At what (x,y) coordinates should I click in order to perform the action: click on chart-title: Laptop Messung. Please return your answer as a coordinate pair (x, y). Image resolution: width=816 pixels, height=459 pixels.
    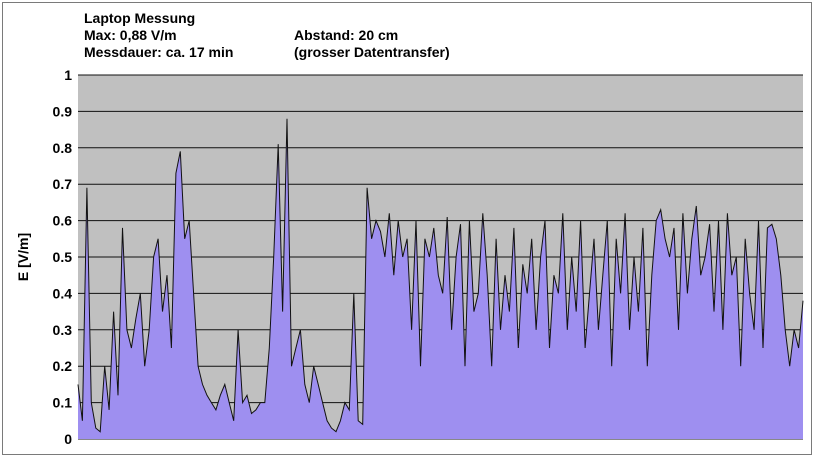
    Looking at the image, I should click on (140, 18).